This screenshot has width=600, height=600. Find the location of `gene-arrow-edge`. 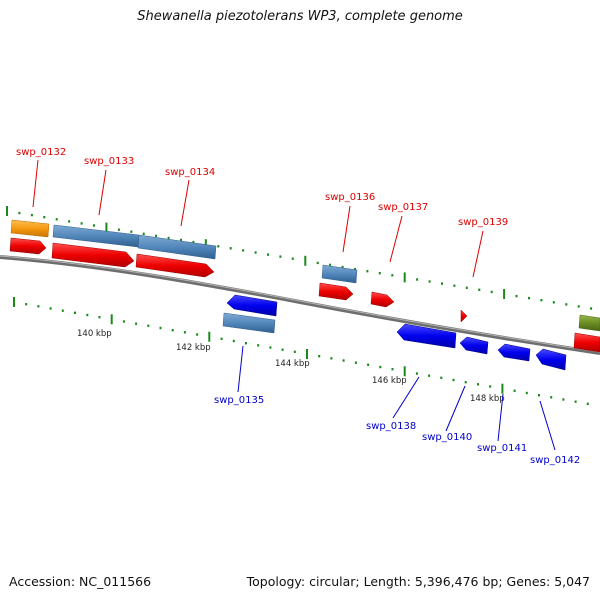

gene-arrow-edge is located at coordinates (586, 342).